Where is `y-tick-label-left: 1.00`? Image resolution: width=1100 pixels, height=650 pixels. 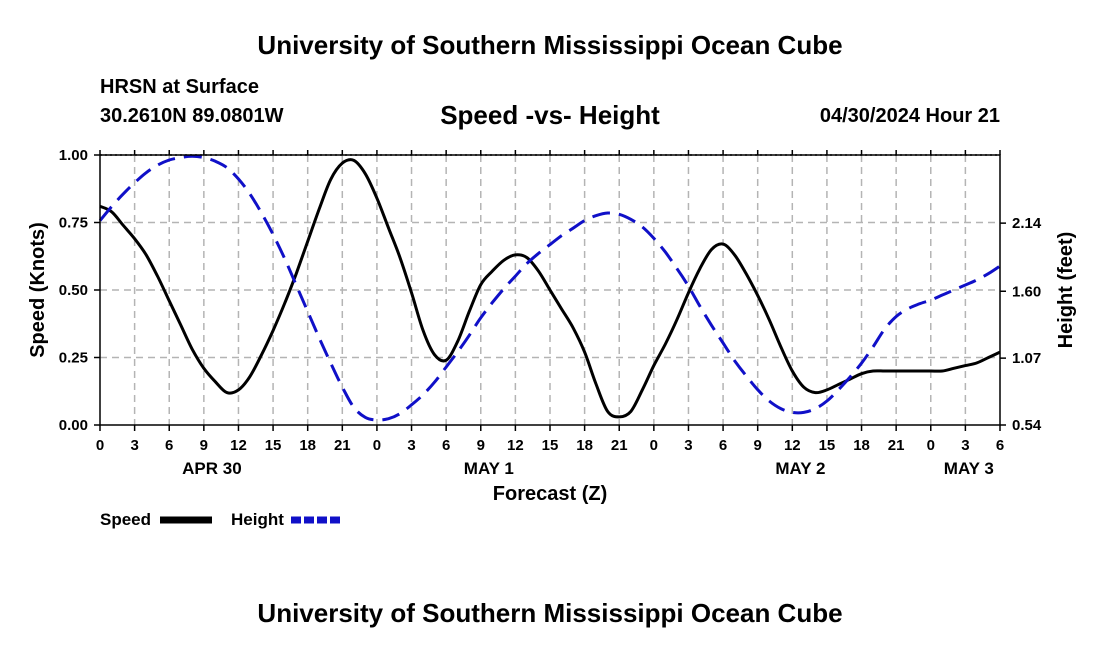 y-tick-label-left: 1.00 is located at coordinates (73, 155).